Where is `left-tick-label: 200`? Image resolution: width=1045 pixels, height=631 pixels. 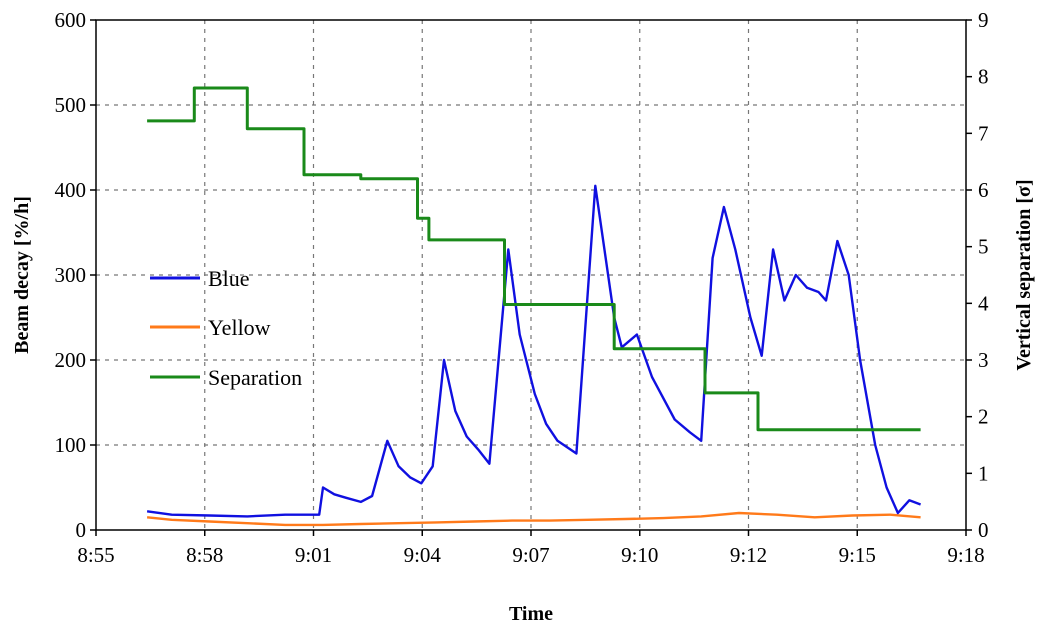
left-tick-label: 200 is located at coordinates (71, 360).